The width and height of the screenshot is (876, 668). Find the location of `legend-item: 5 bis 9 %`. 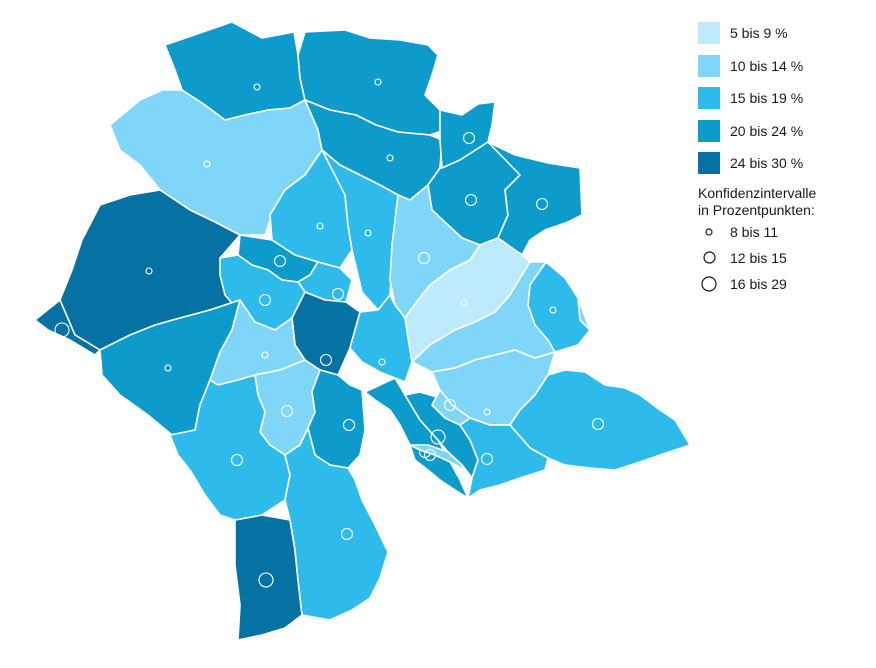

legend-item: 5 bis 9 % is located at coordinates (783, 33).